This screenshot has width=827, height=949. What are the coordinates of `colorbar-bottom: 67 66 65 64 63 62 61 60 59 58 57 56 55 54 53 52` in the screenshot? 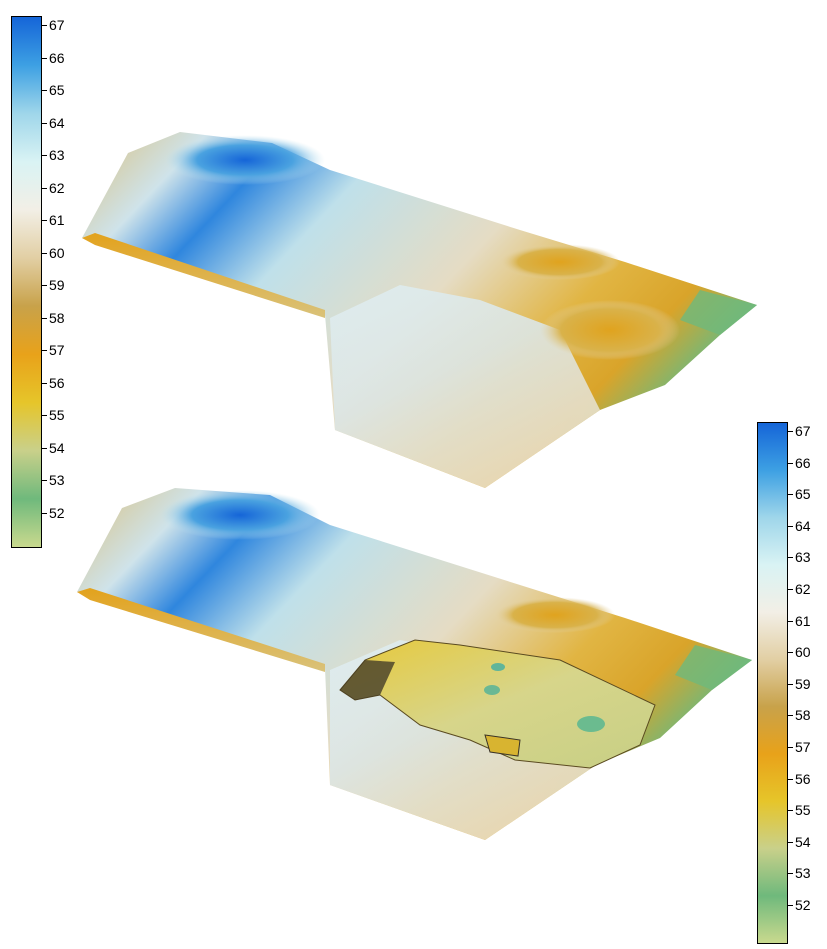 It's located at (789, 683).